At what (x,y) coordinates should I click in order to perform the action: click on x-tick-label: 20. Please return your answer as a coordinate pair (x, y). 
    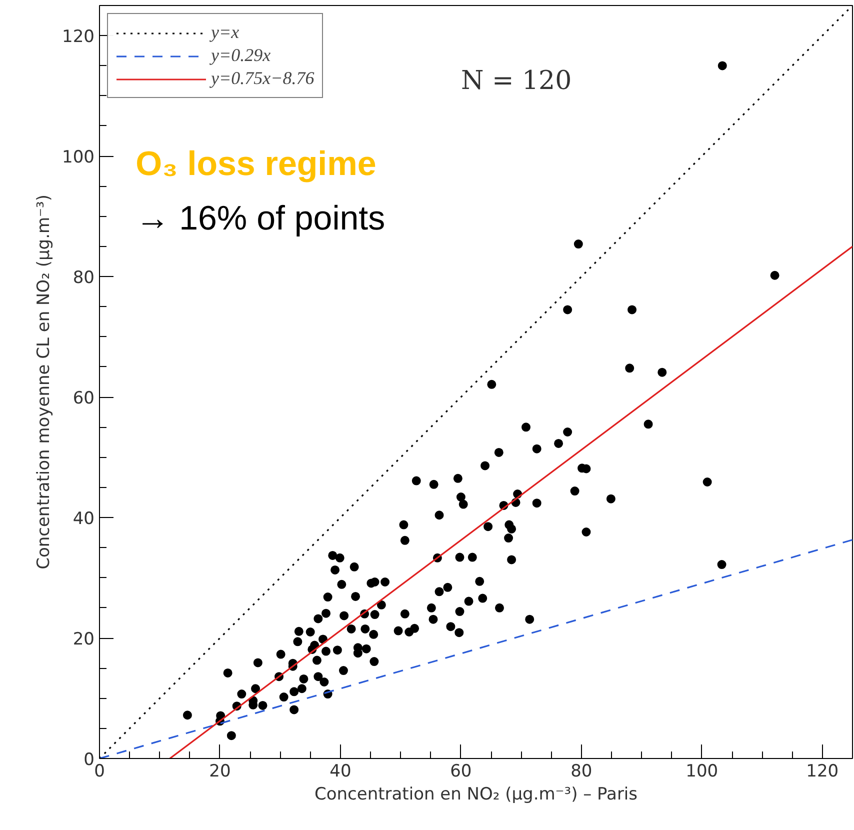
    Looking at the image, I should click on (220, 772).